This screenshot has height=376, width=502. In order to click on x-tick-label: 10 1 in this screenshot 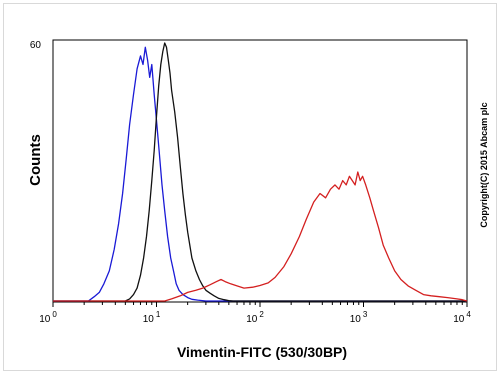, I will do `click(152, 317)`.